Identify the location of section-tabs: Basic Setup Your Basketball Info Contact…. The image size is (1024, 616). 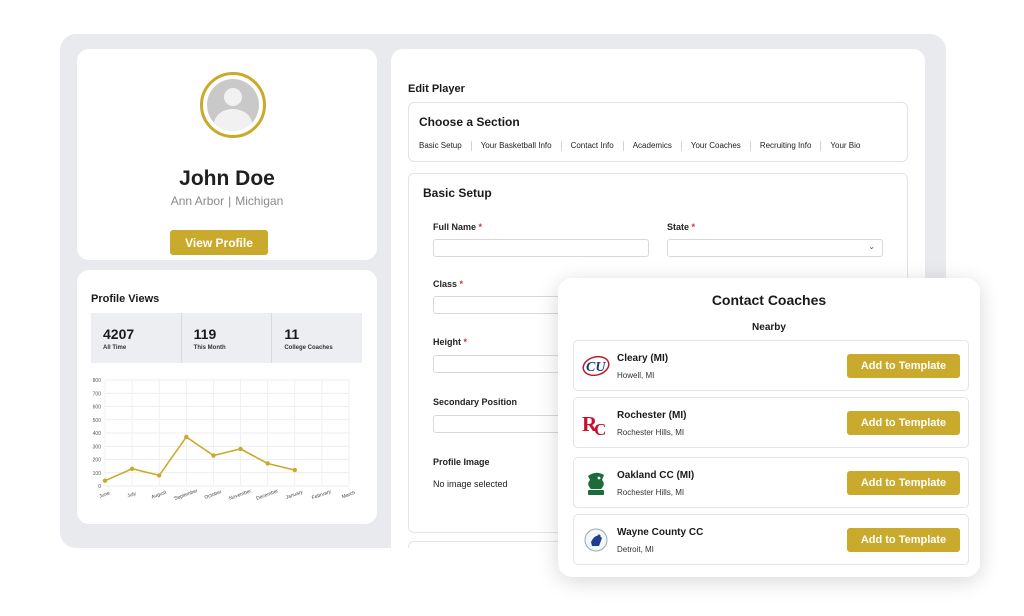
(644, 146).